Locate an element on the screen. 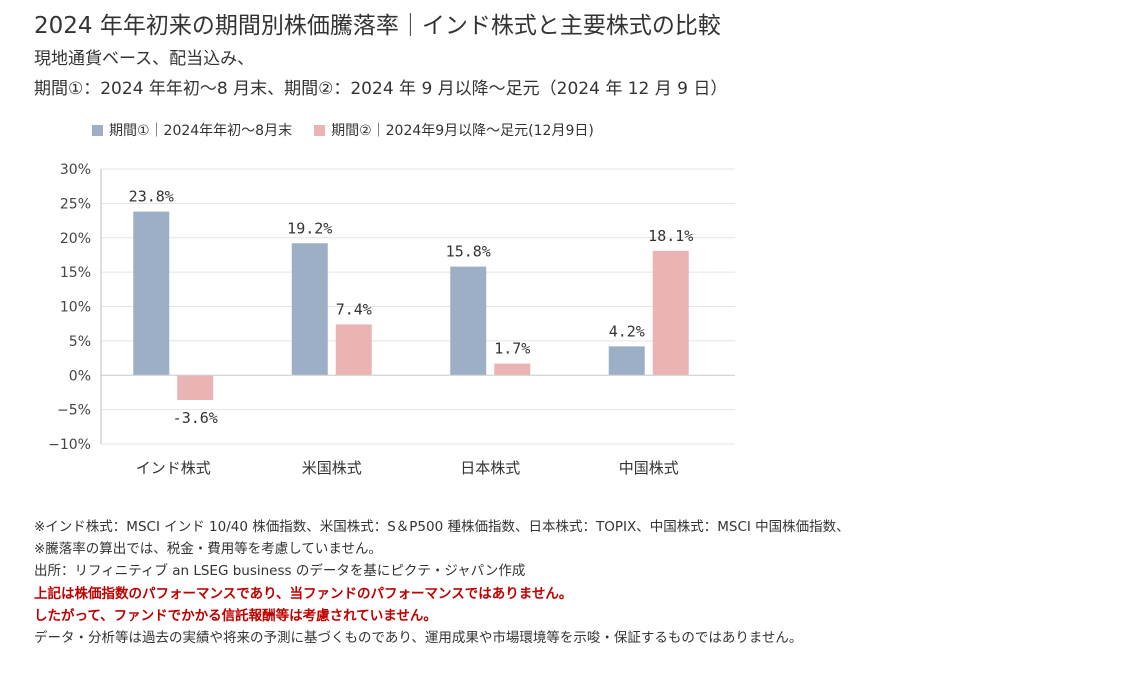 Image resolution: width=1133 pixels, height=688 pixels. x-category-label: インド株式 is located at coordinates (173, 468).